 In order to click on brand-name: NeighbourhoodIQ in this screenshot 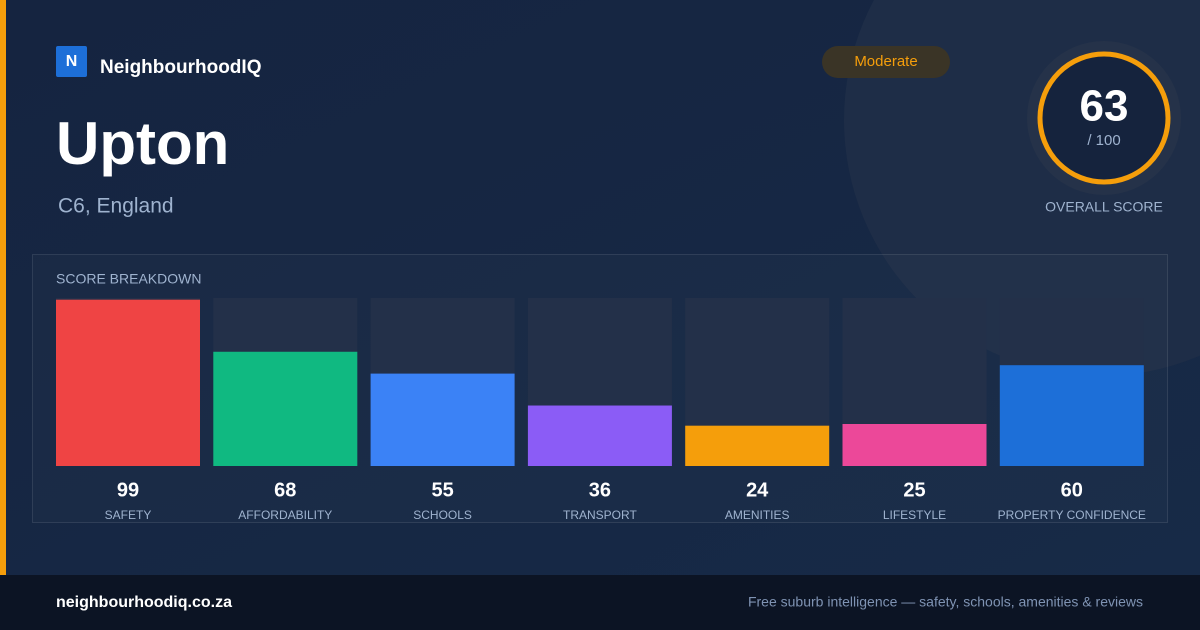, I will do `click(180, 67)`.